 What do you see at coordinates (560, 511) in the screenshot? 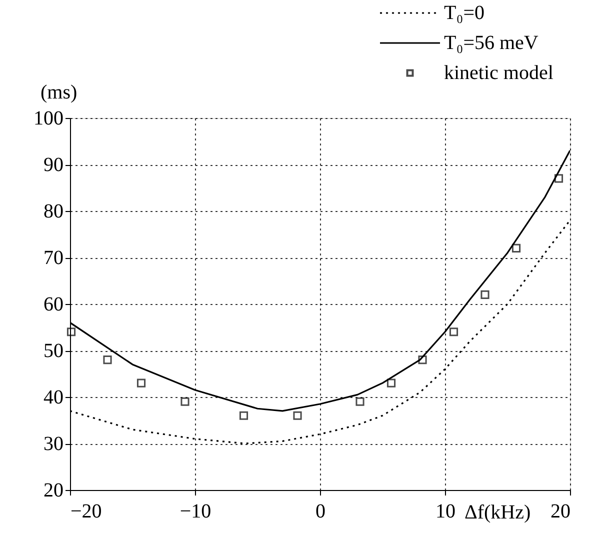
I see `x-tick-label: 20` at bounding box center [560, 511].